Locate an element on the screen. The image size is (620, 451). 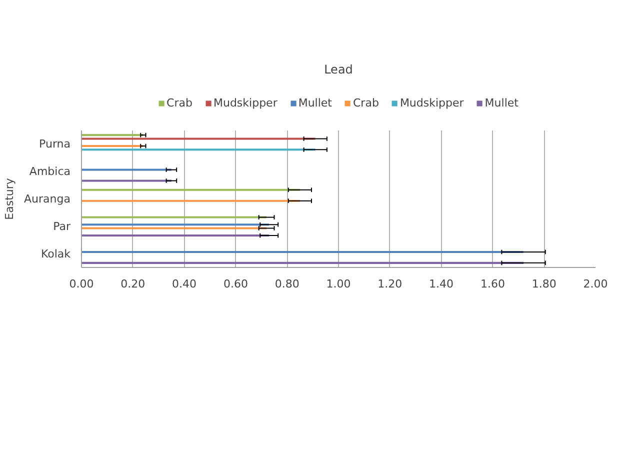
x-tick-label: 0.20 is located at coordinates (133, 284).